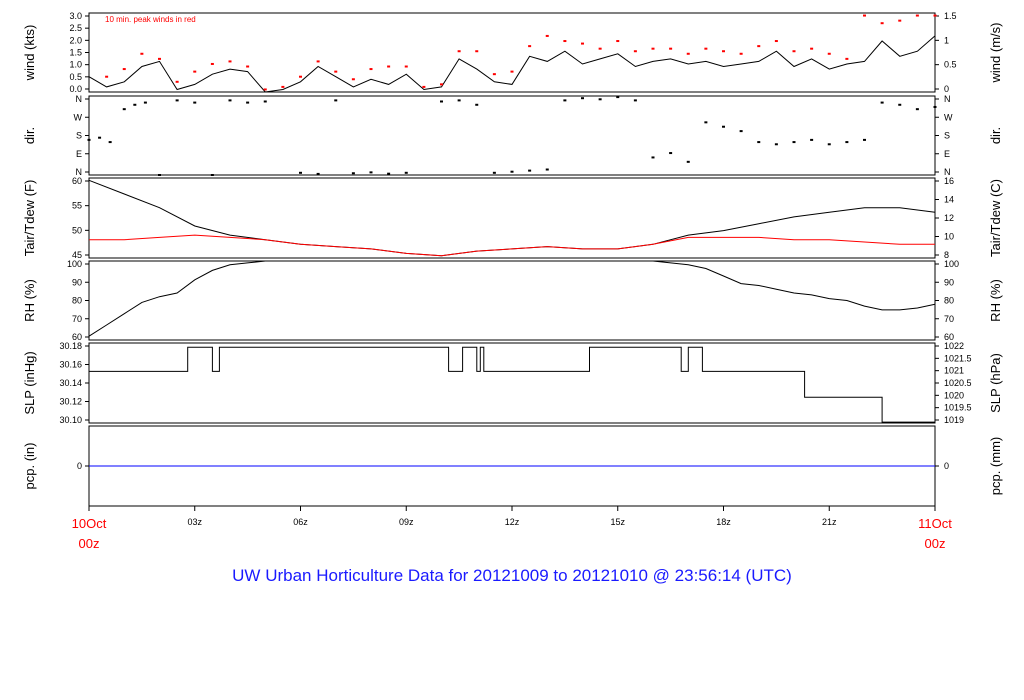 Image resolution: width=1024 pixels, height=700 pixels. Describe the element at coordinates (949, 237) in the screenshot. I see `temperature-ytick-label-right: 10` at that location.